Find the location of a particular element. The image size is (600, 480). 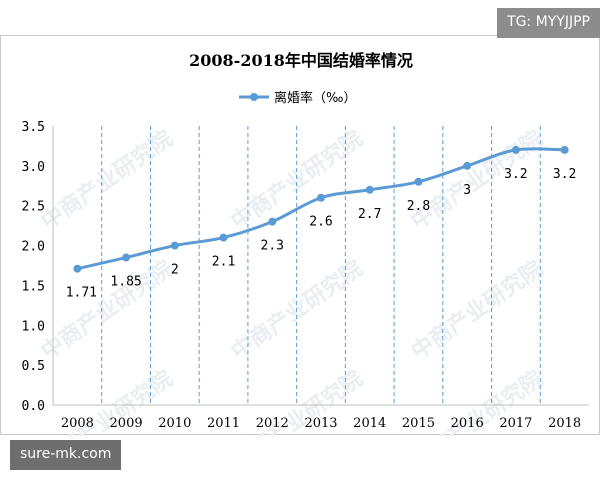

site-tag: sure-mk.com is located at coordinates (66, 455).